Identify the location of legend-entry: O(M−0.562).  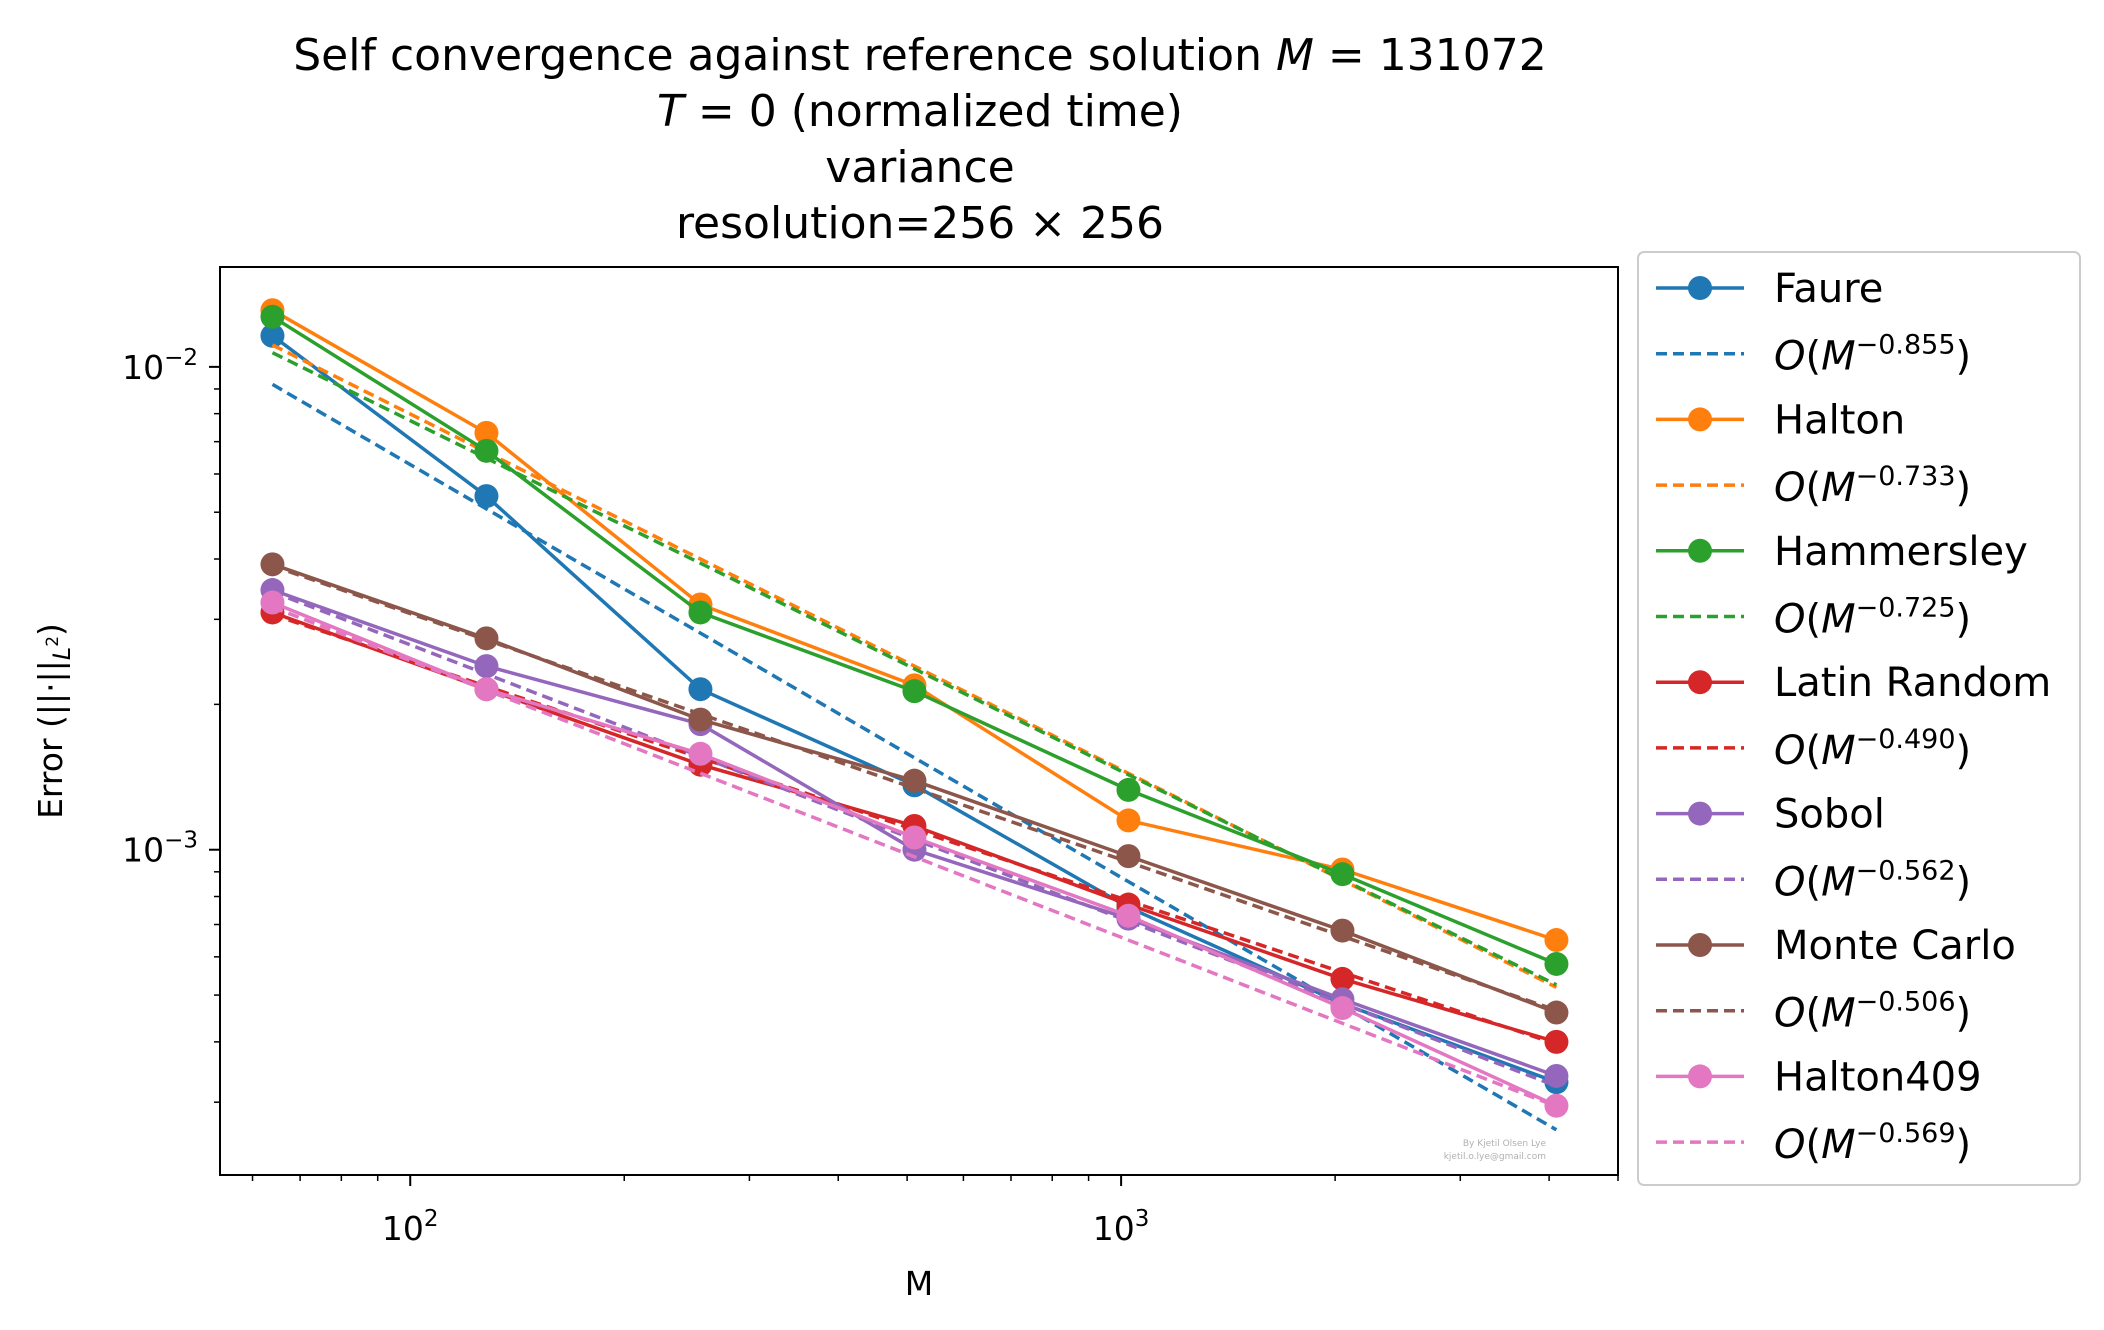
(1813, 880).